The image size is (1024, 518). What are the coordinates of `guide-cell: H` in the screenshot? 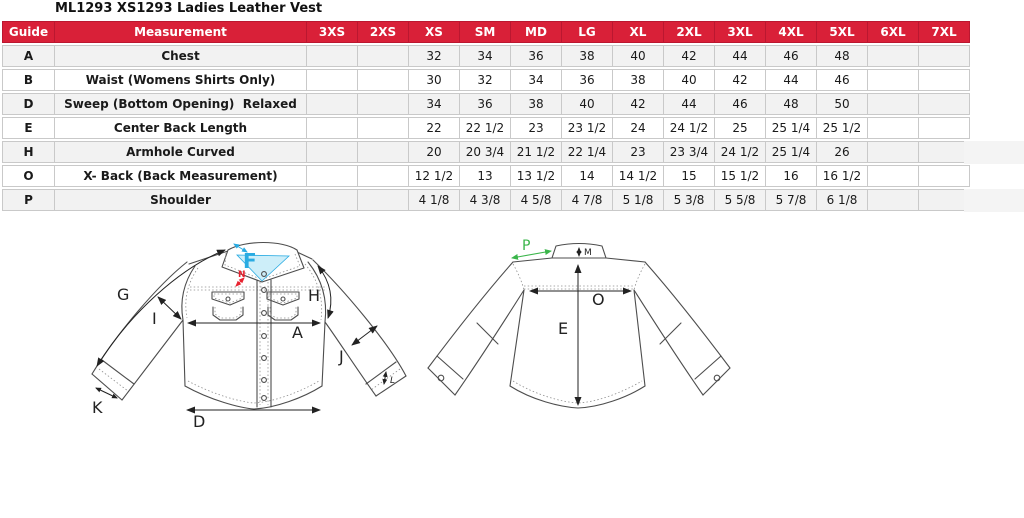 It's located at (28, 152).